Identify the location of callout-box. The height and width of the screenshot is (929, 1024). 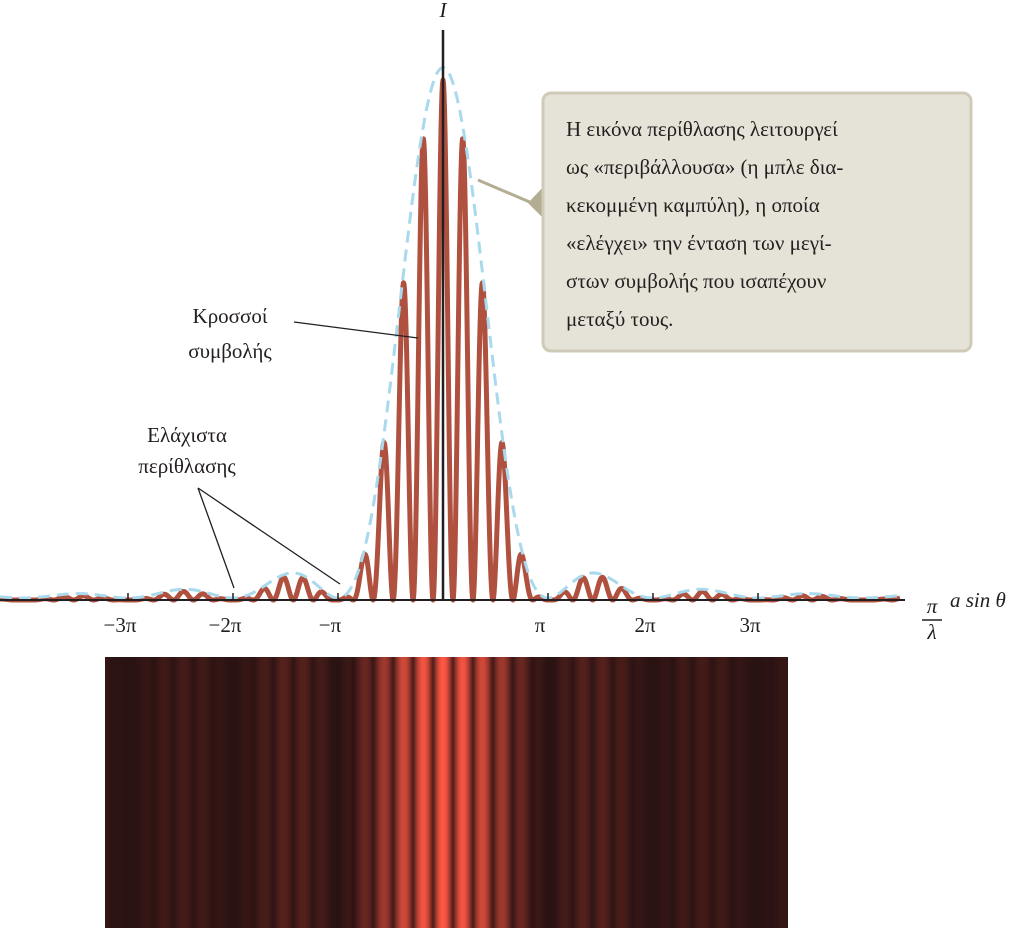
(757, 222).